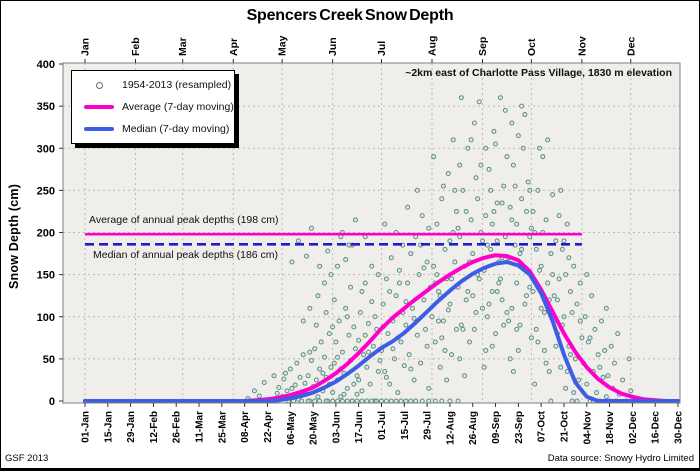  What do you see at coordinates (99, 129) in the screenshot?
I see `median-line-icon` at bounding box center [99, 129].